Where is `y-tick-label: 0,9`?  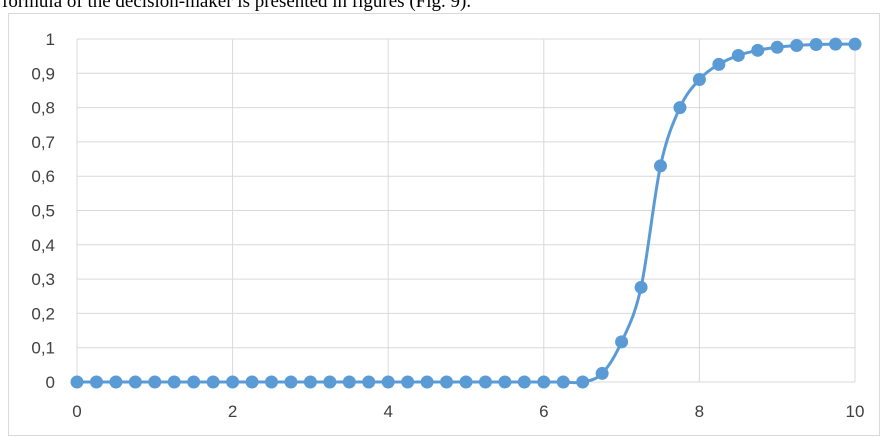
y-tick-label: 0,9 is located at coordinates (43, 73).